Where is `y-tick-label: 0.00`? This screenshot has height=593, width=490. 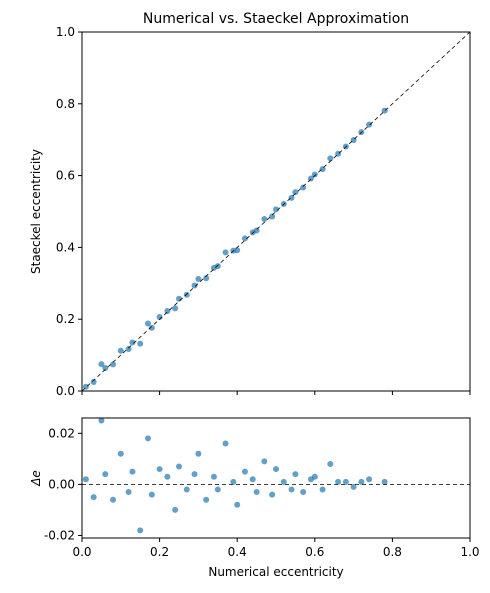
y-tick-label: 0.00 is located at coordinates (61, 484).